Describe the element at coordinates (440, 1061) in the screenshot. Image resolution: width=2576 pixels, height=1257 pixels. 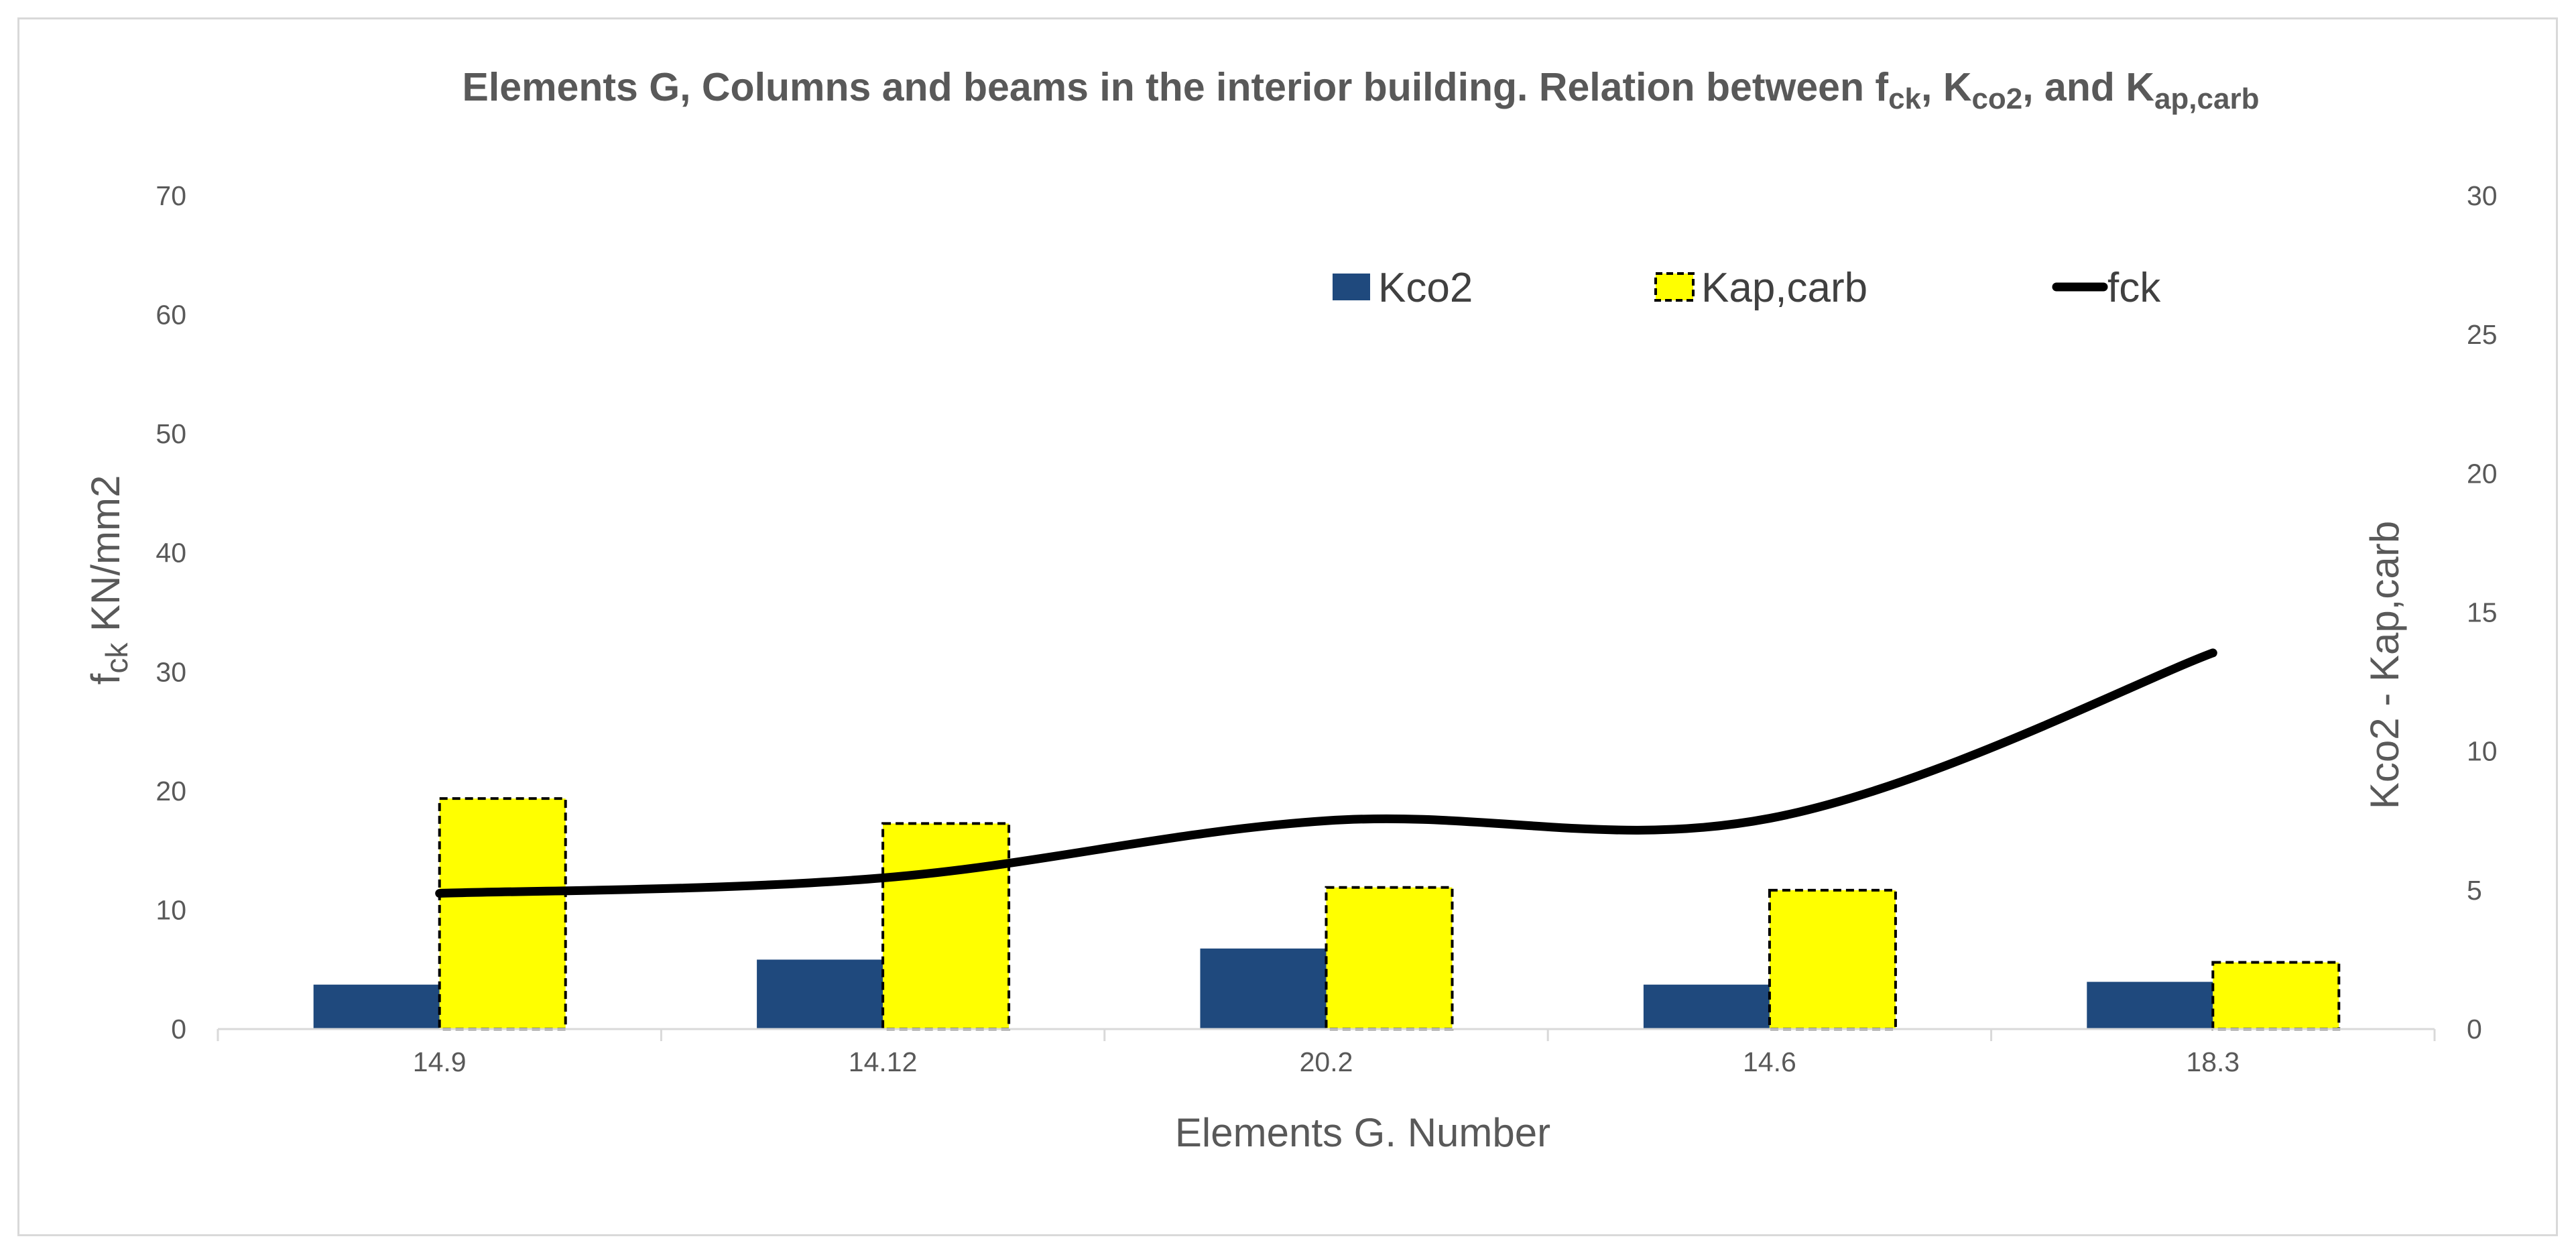
I see `x-tick-label: 14.9` at that location.